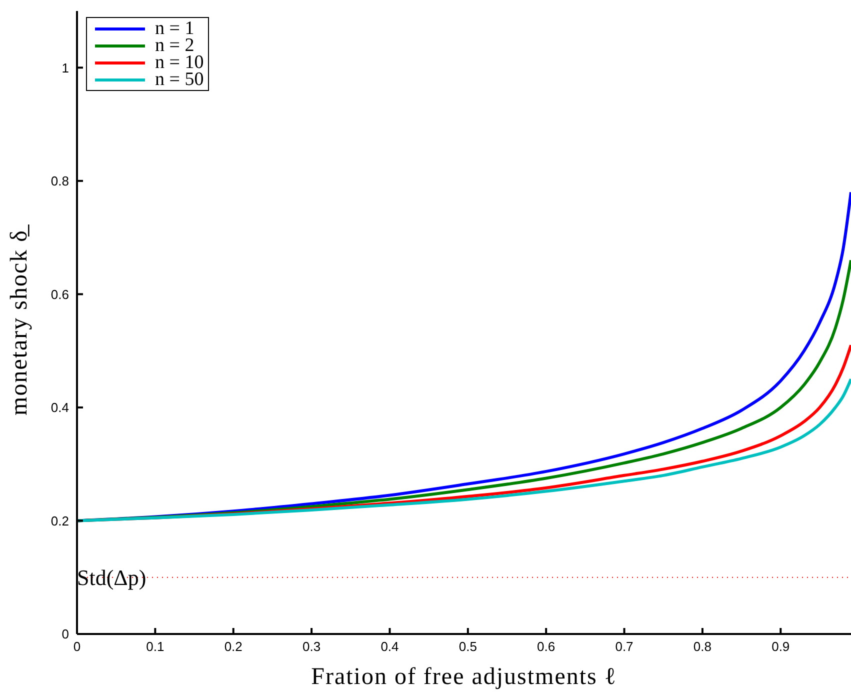  Describe the element at coordinates (59, 520) in the screenshot. I see `y-tick-label: 0.2` at that location.